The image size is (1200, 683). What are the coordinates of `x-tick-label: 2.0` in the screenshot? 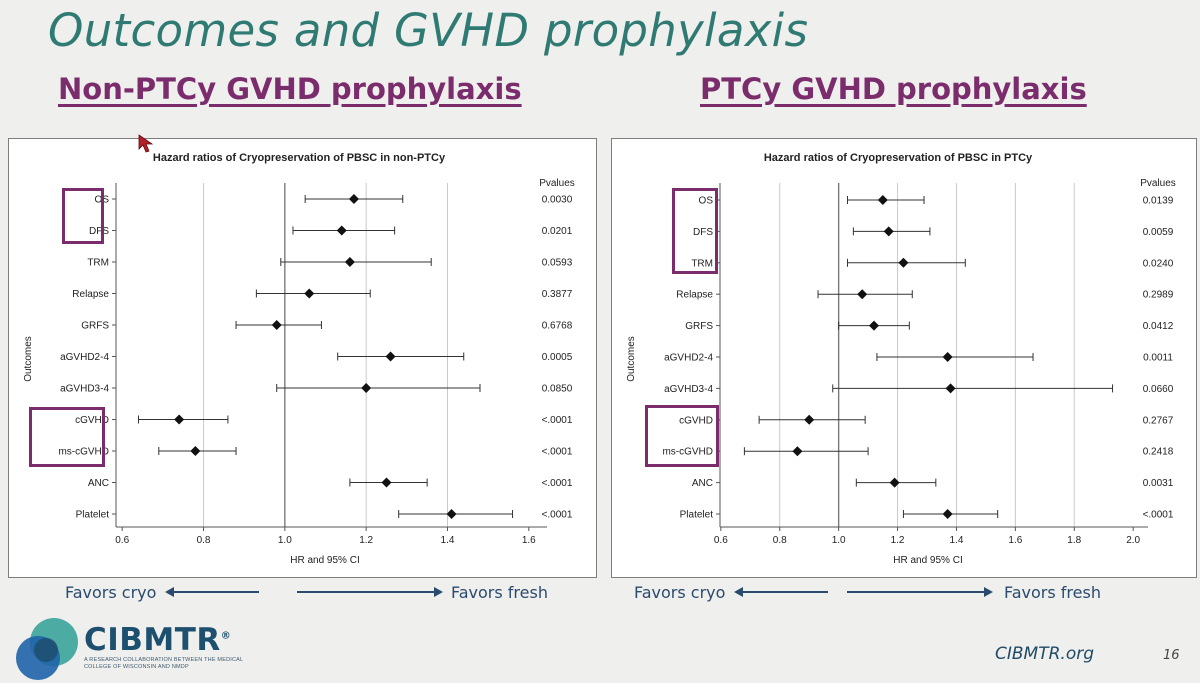 It's located at (1133, 540).